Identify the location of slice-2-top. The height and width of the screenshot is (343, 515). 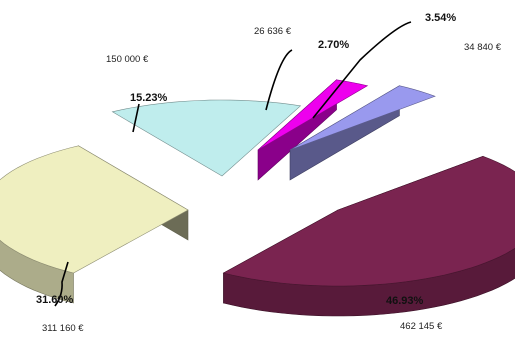
(94, 209).